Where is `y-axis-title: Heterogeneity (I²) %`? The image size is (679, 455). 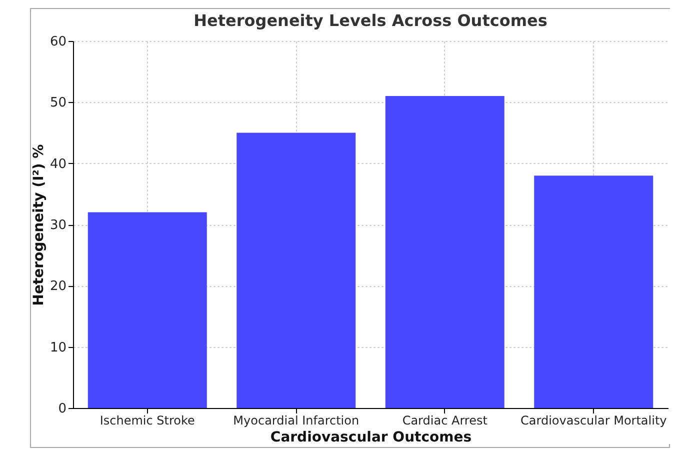
y-axis-title: Heterogeneity (I²) % is located at coordinates (38, 225).